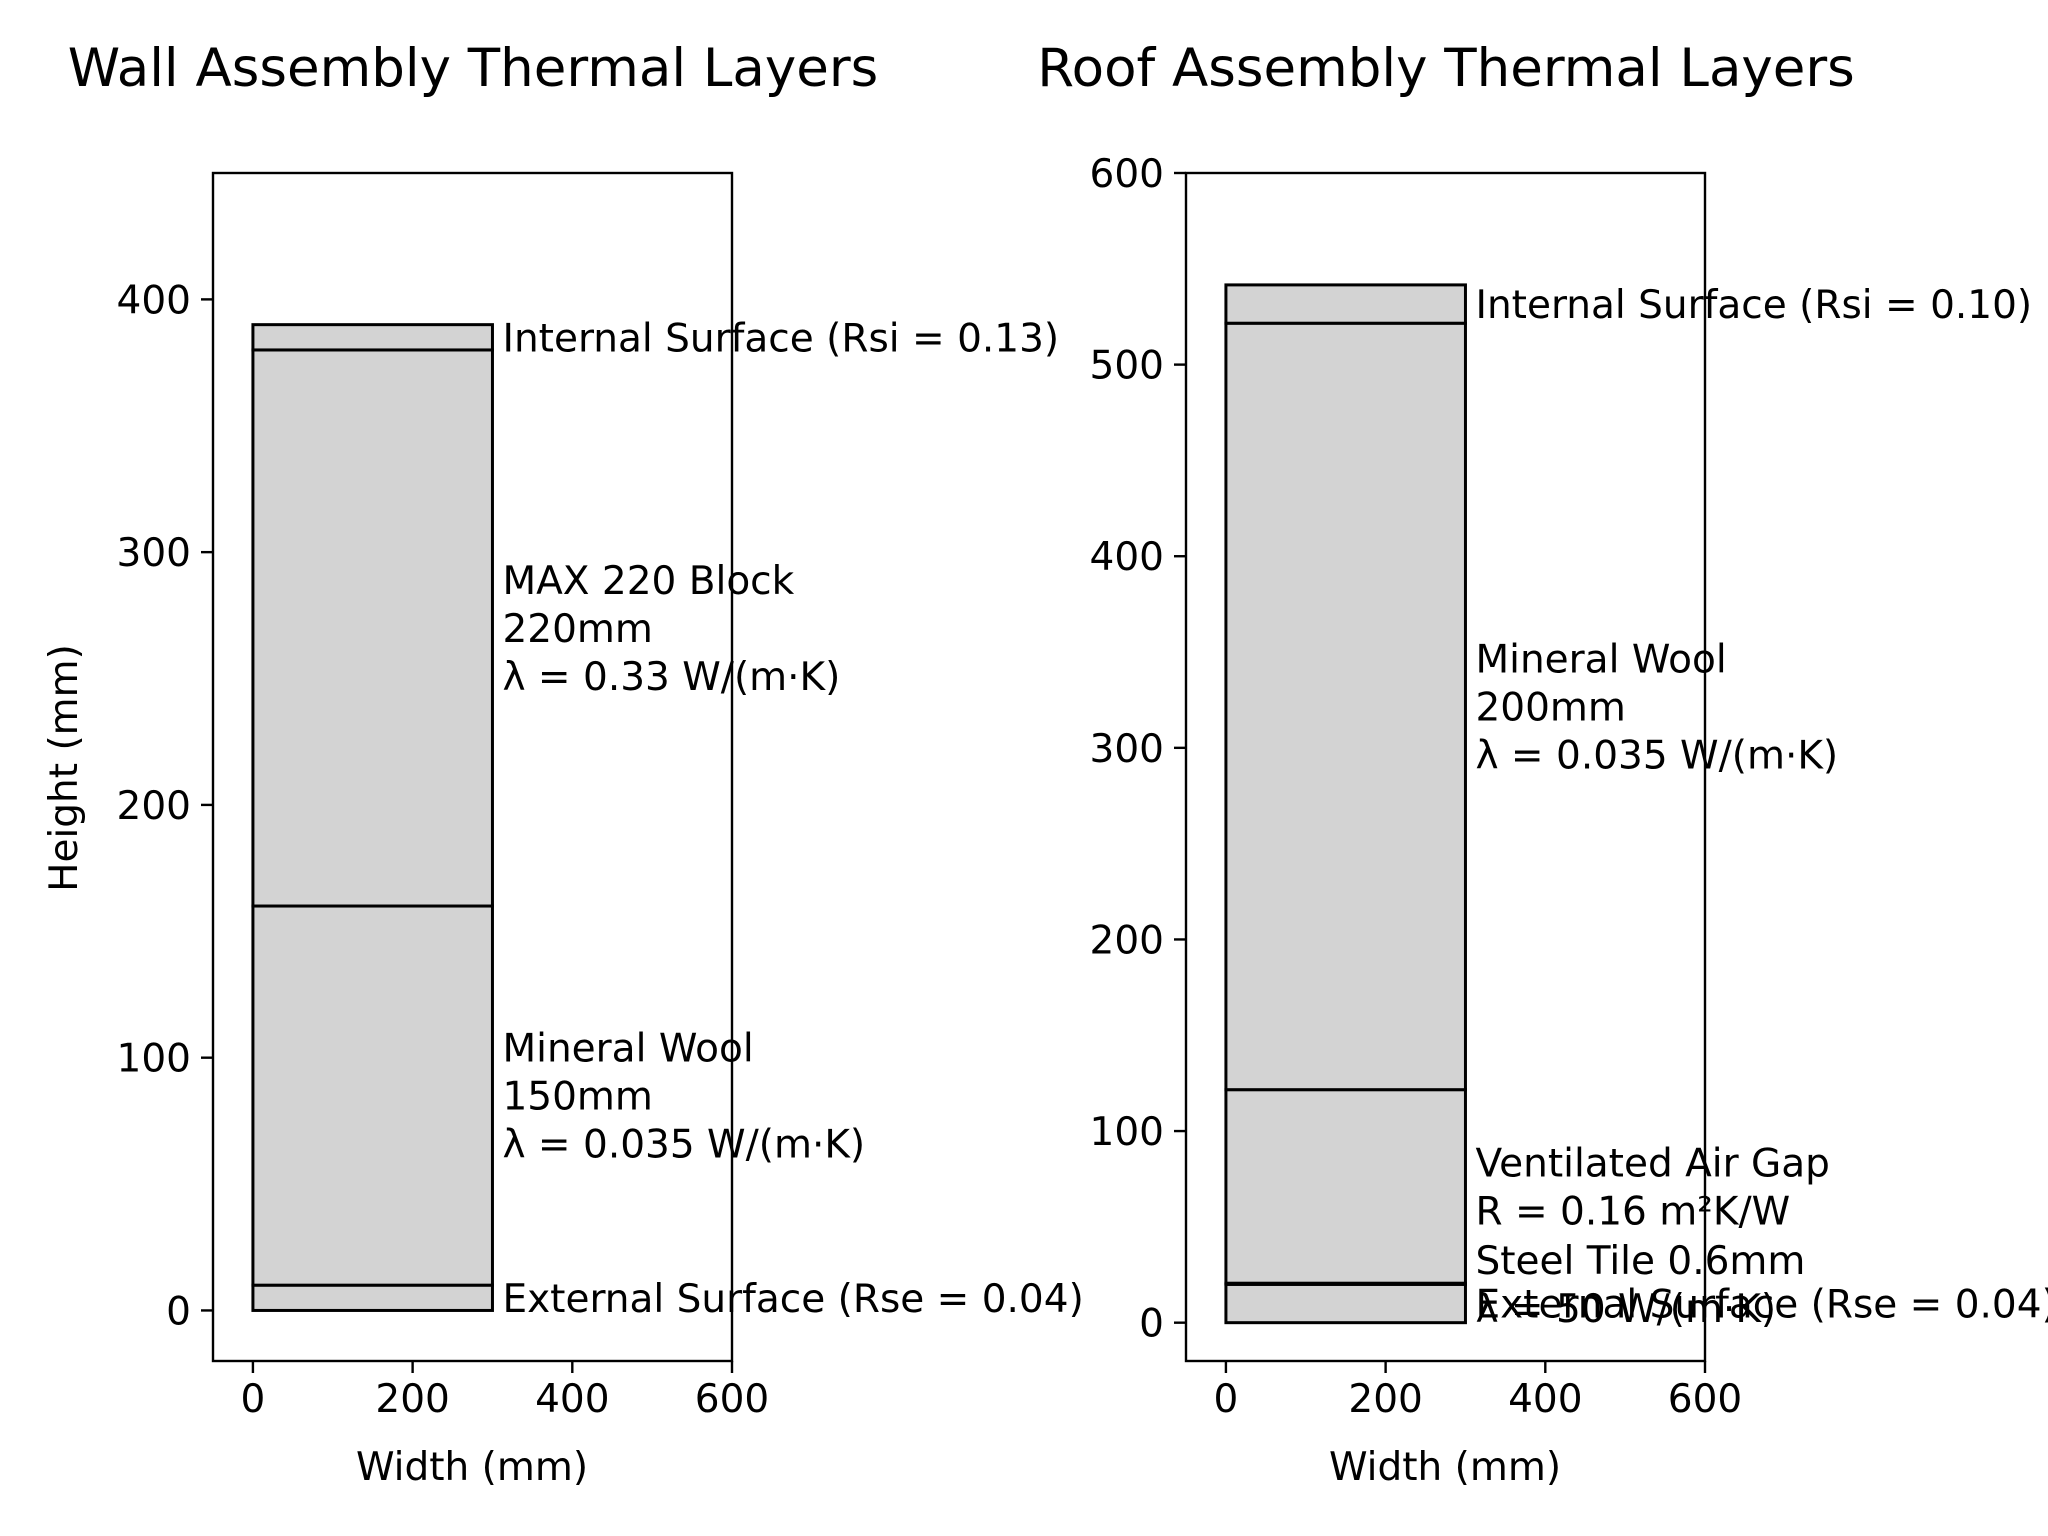 The width and height of the screenshot is (2048, 1536). I want to click on wall-y-axis-label: Height (mm), so click(64, 768).